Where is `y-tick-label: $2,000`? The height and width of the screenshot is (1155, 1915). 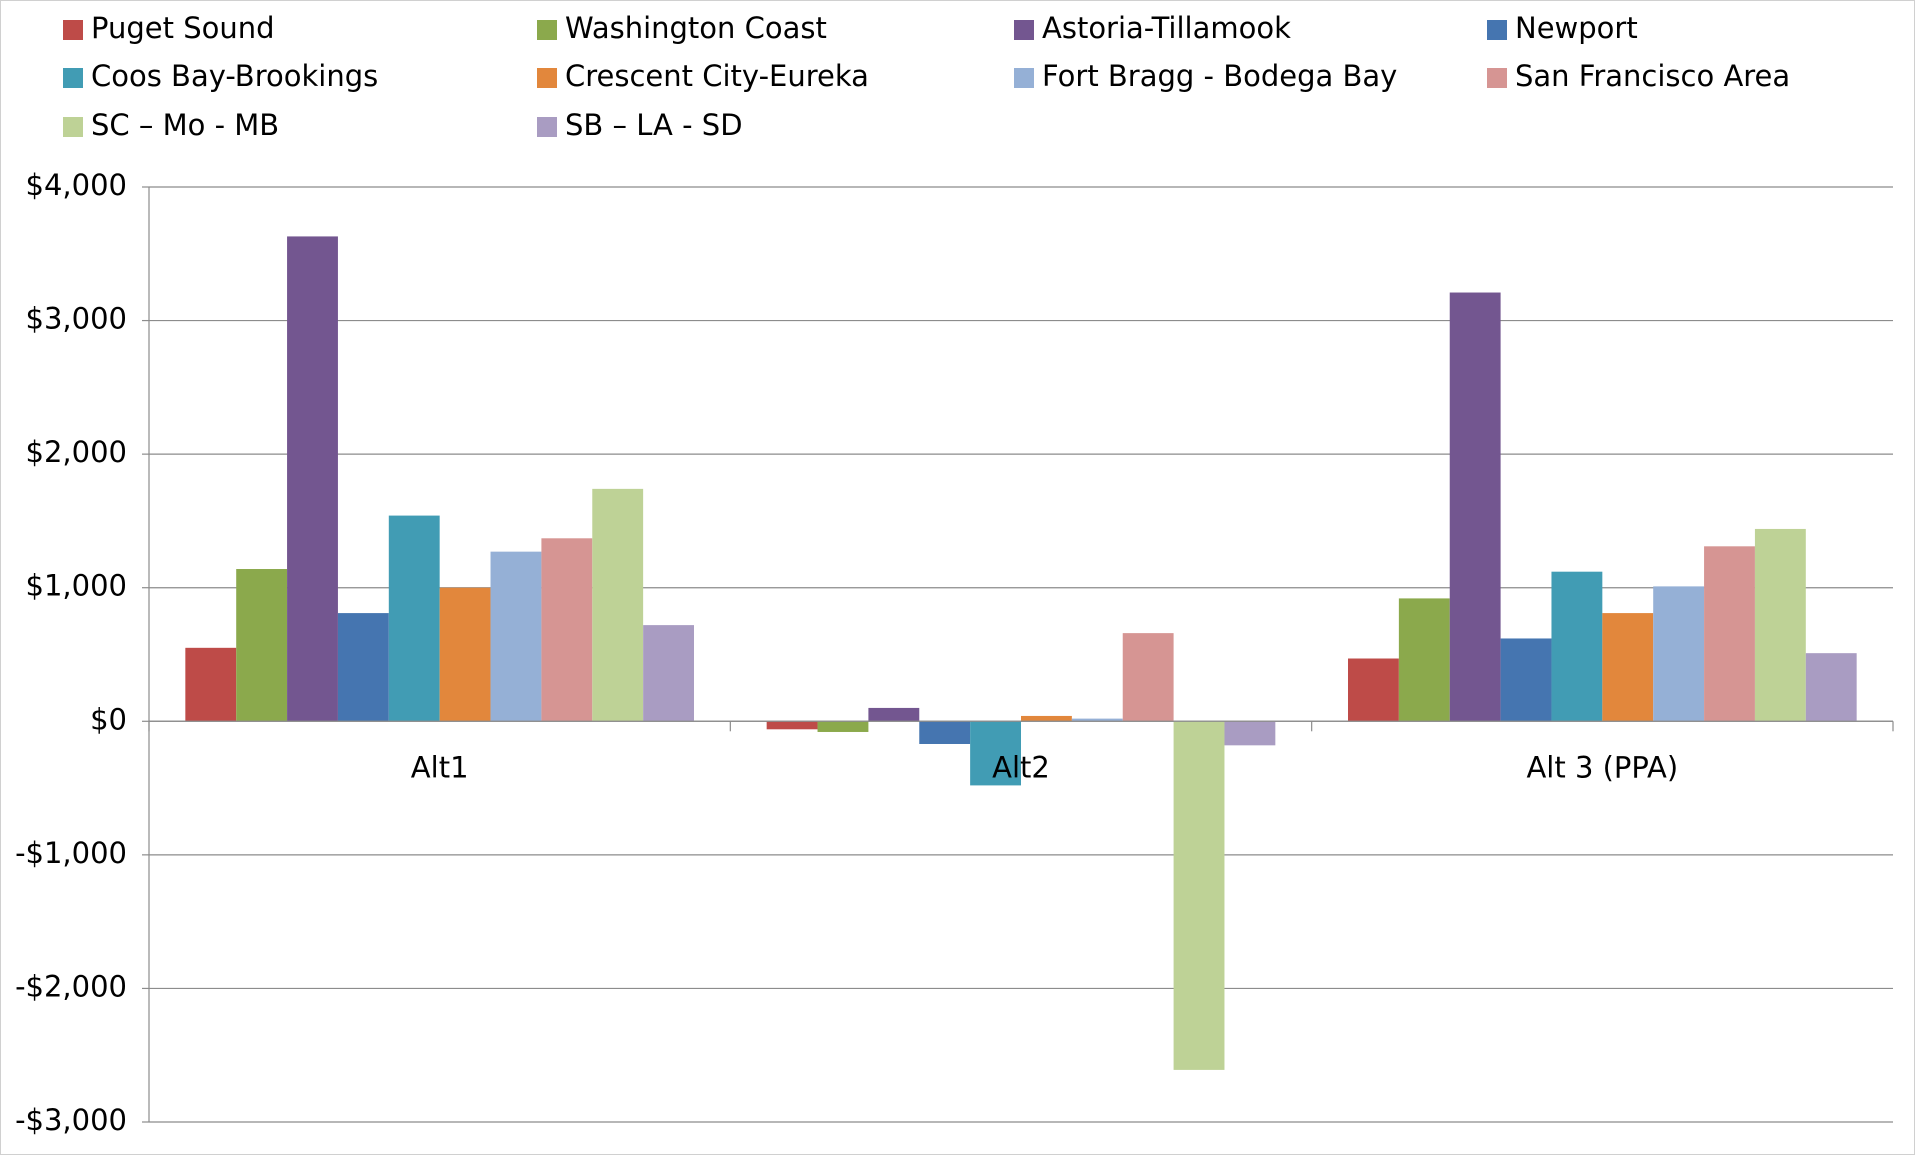 y-tick-label: $2,000 is located at coordinates (76, 452).